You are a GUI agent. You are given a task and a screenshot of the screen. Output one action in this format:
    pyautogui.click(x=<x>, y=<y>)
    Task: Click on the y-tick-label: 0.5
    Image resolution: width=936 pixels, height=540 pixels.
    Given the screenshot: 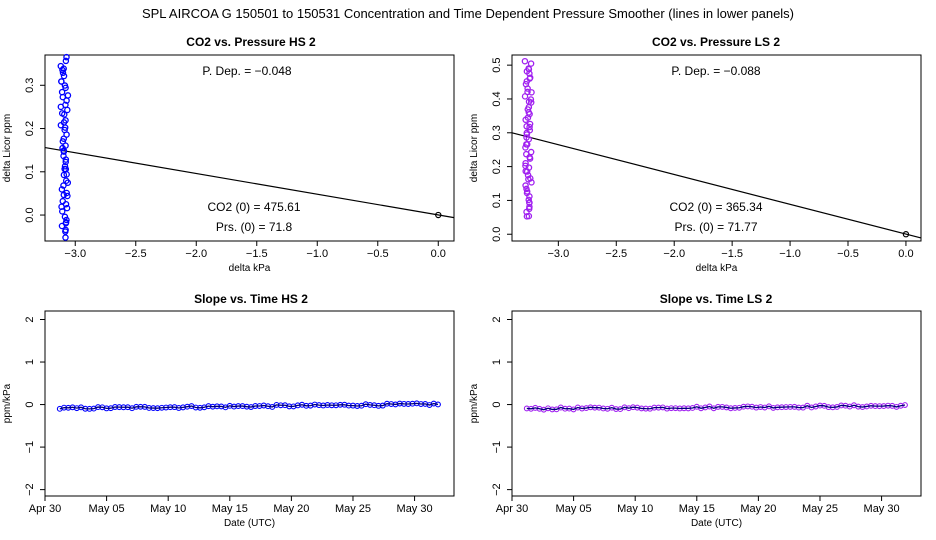 What is the action you would take?
    pyautogui.click(x=497, y=64)
    